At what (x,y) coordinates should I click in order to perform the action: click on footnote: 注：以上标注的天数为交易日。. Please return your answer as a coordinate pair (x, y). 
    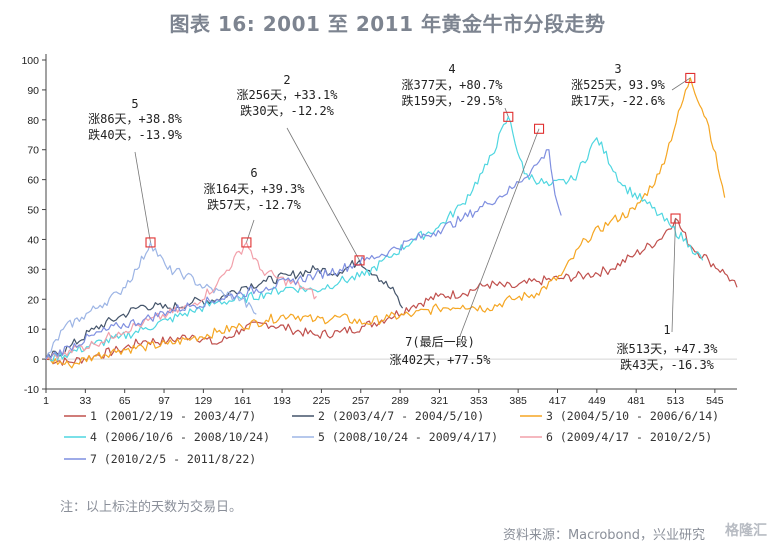
    Looking at the image, I should click on (151, 507).